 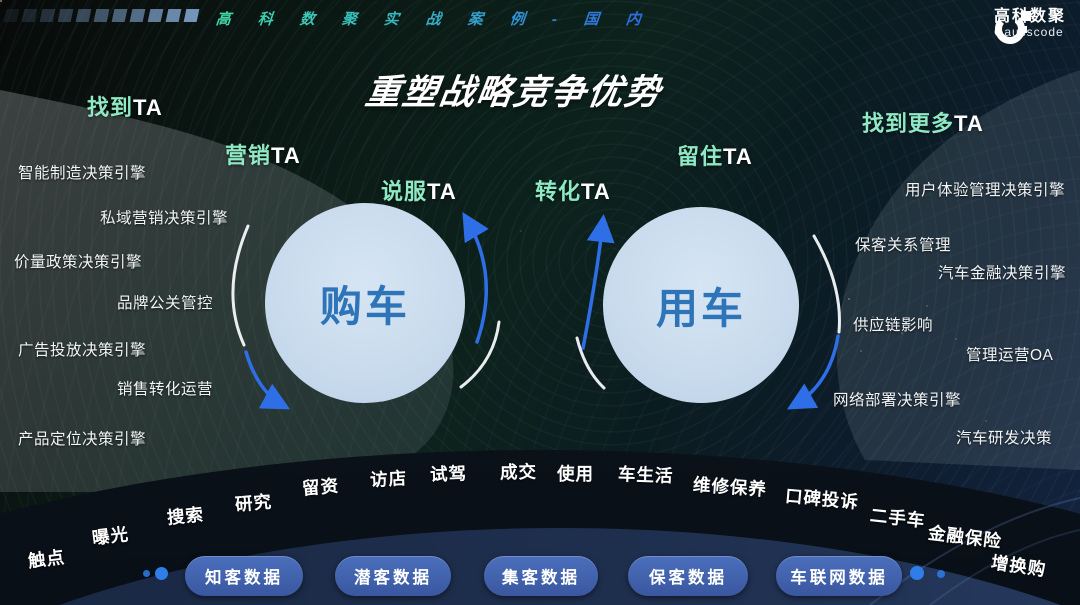 I want to click on button-zhike-data: 知客数据, so click(x=244, y=576).